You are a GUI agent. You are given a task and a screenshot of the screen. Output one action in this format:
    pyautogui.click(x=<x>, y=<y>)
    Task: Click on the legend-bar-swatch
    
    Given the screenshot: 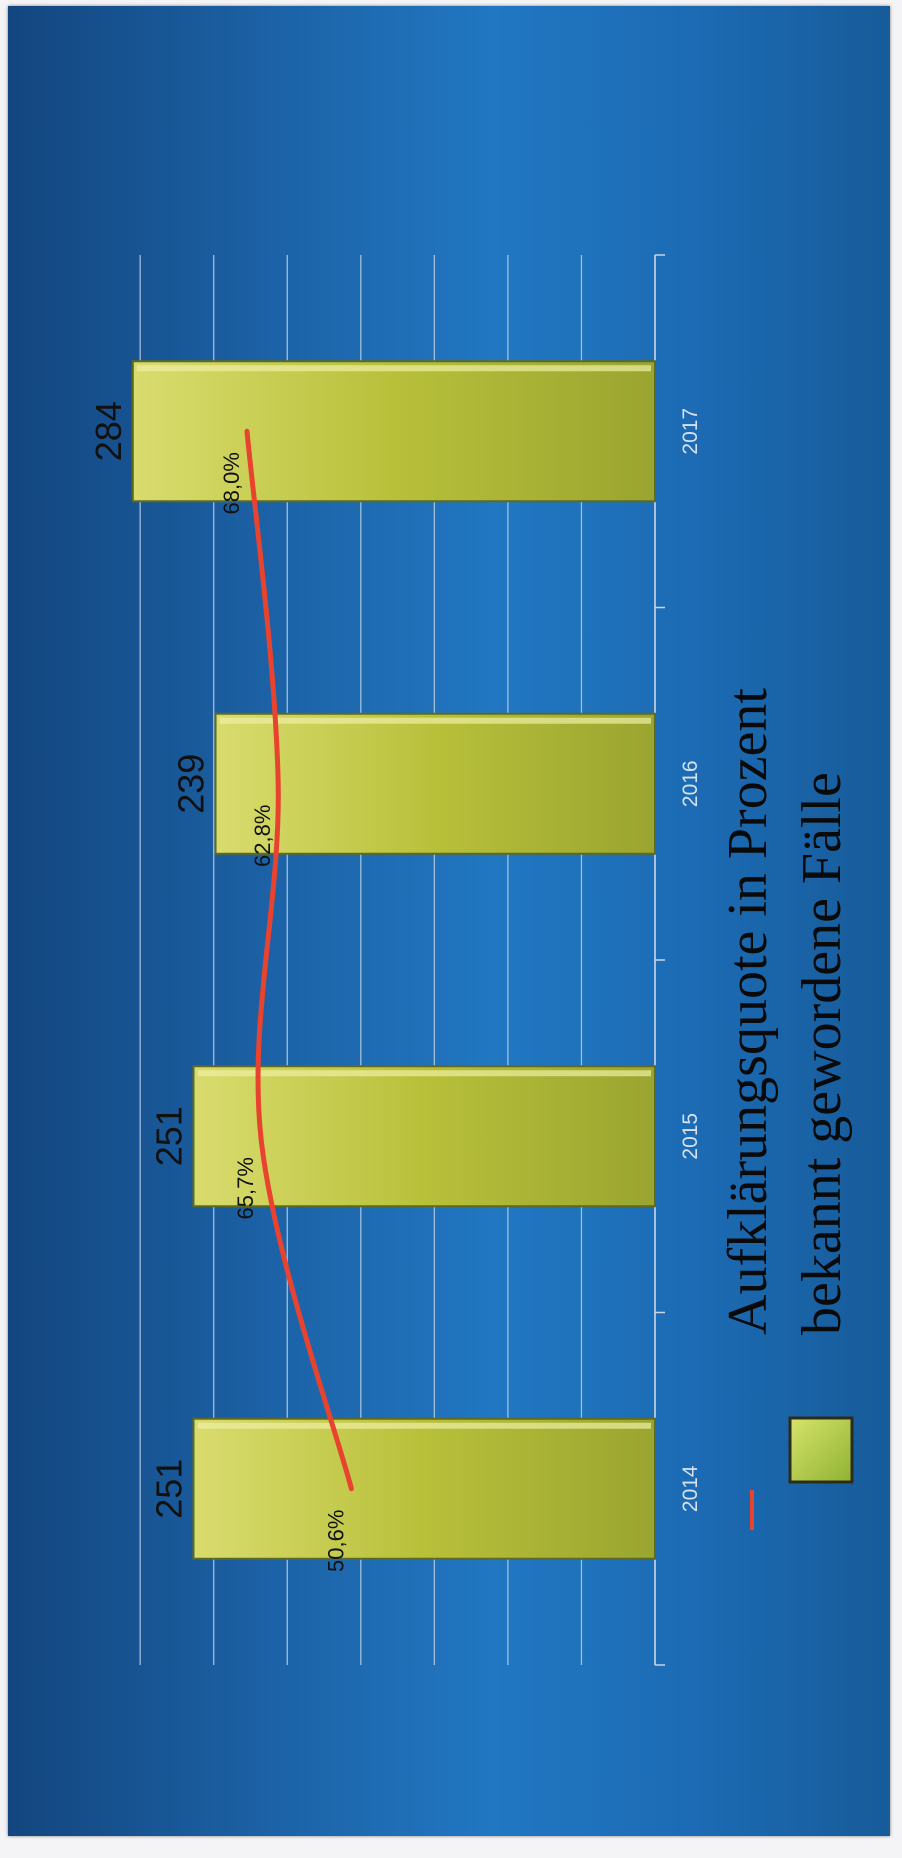 What is the action you would take?
    pyautogui.click(x=821, y=1450)
    